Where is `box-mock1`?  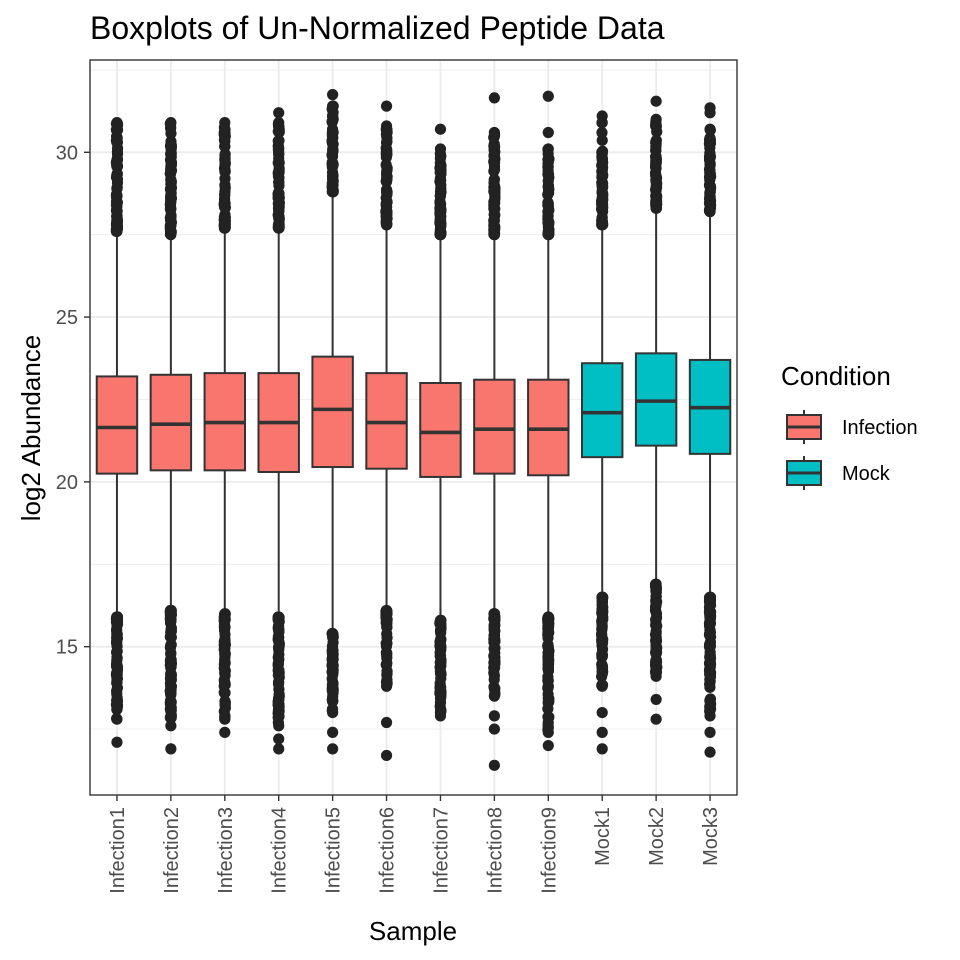
box-mock1 is located at coordinates (602, 432).